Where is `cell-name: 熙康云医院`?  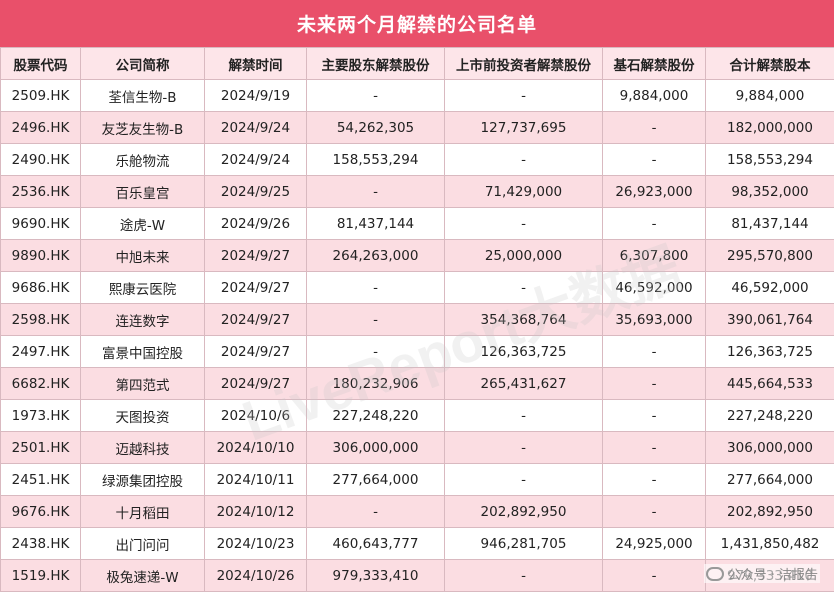 cell-name: 熙康云医院 is located at coordinates (142, 287).